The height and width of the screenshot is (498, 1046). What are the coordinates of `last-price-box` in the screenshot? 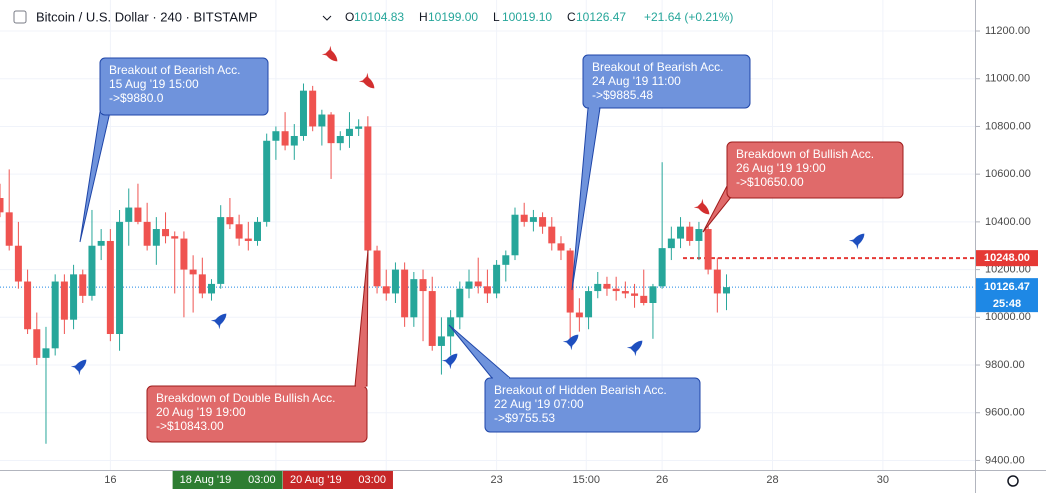 It's located at (1007, 295).